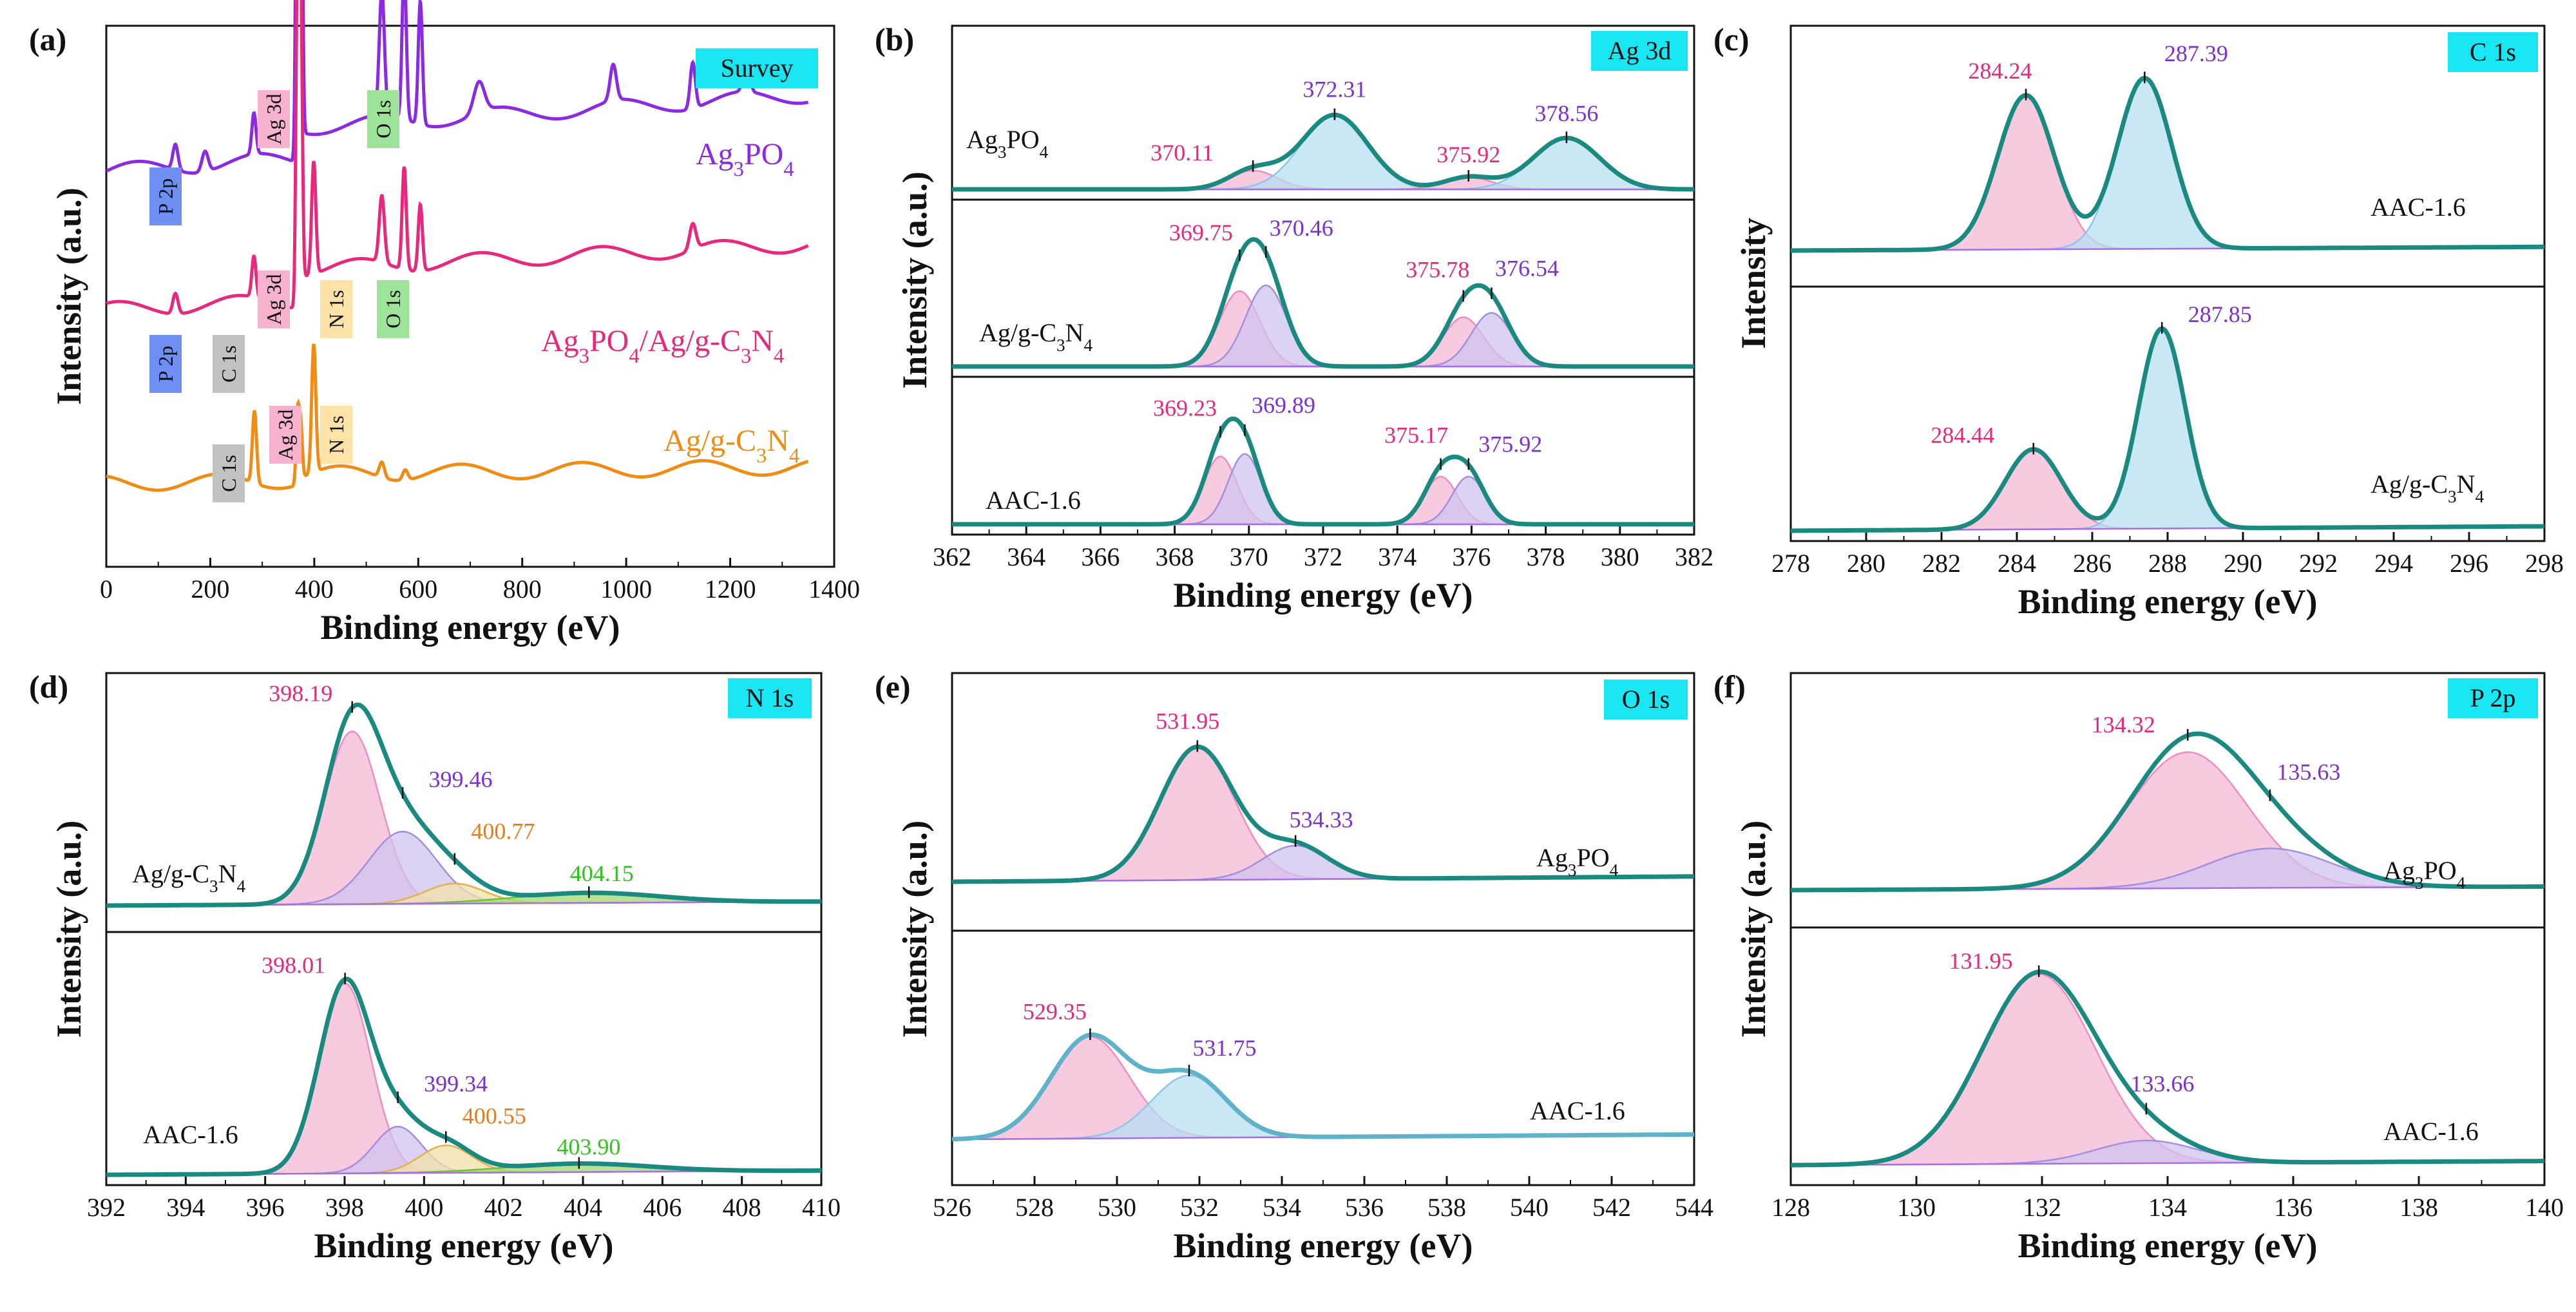 Image resolution: width=2576 pixels, height=1312 pixels. I want to click on peak-label: 531.75, so click(1225, 1048).